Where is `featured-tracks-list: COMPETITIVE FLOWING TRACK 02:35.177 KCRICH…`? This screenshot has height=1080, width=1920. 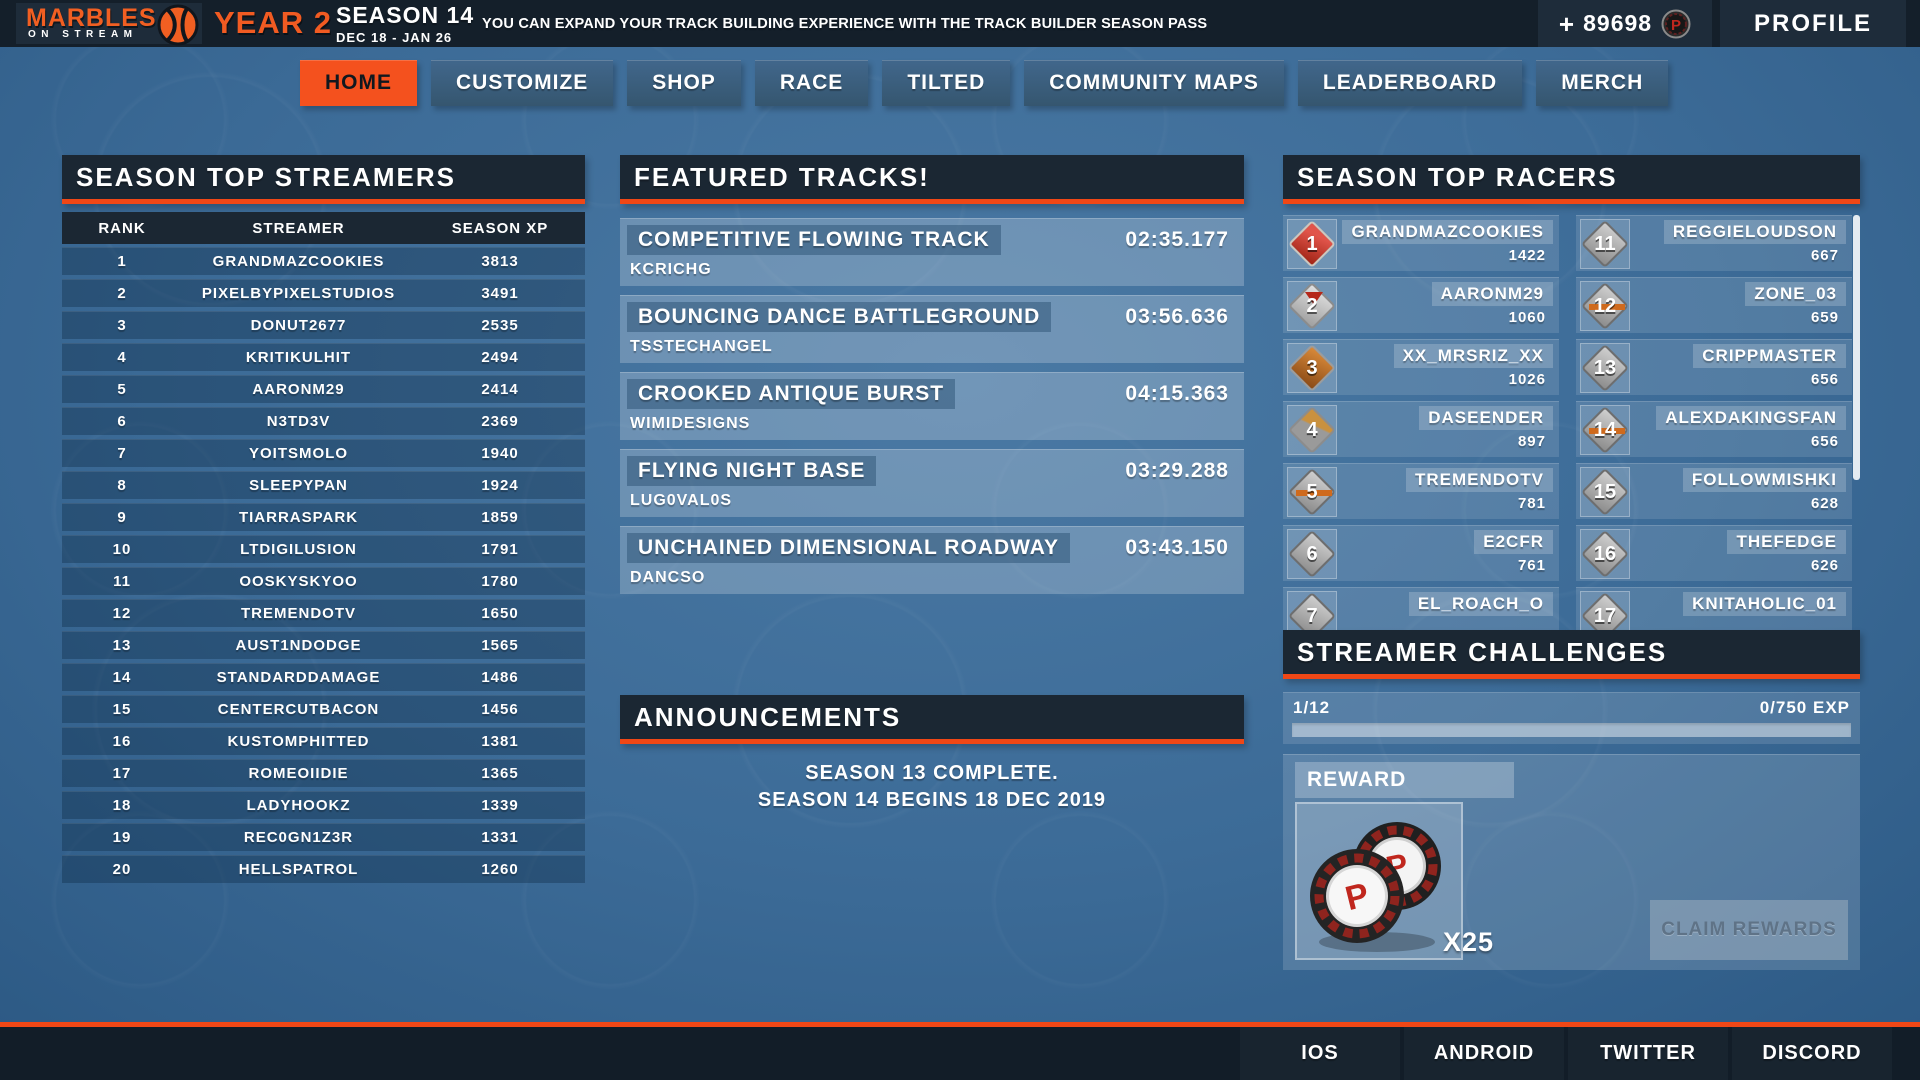
featured-tracks-list: COMPETITIVE FLOWING TRACK 02:35.177 KCRICH… is located at coordinates (932, 406).